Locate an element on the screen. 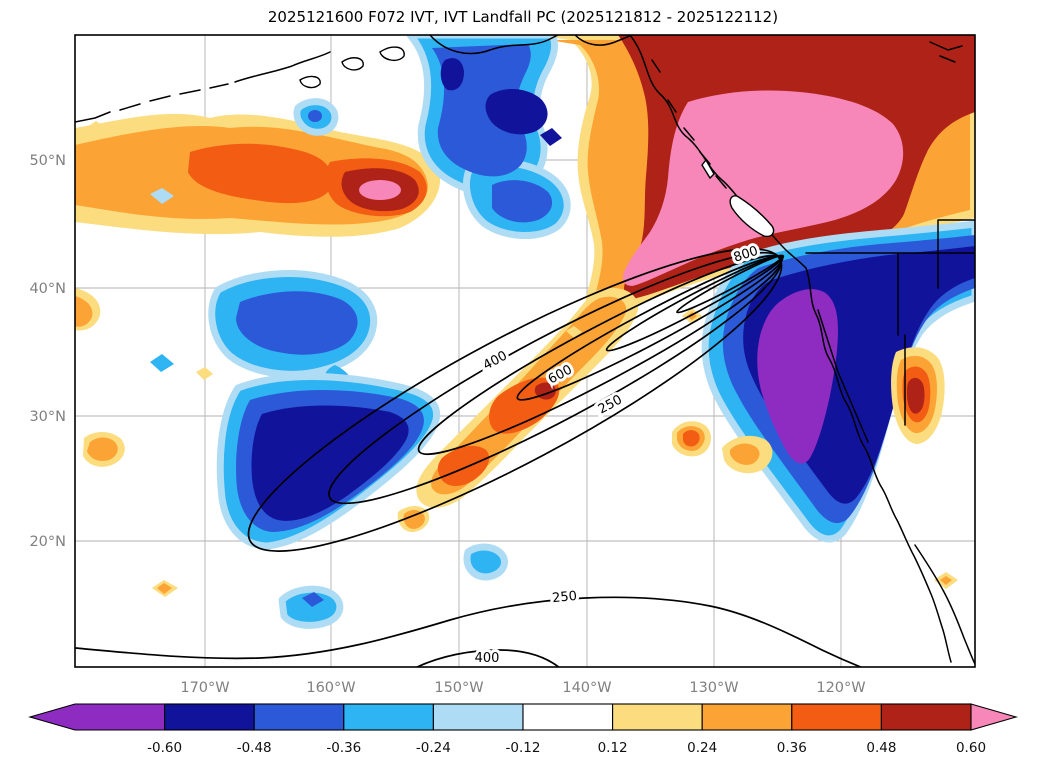 The image size is (1047, 765). x-tick-label: 130°W is located at coordinates (713, 688).